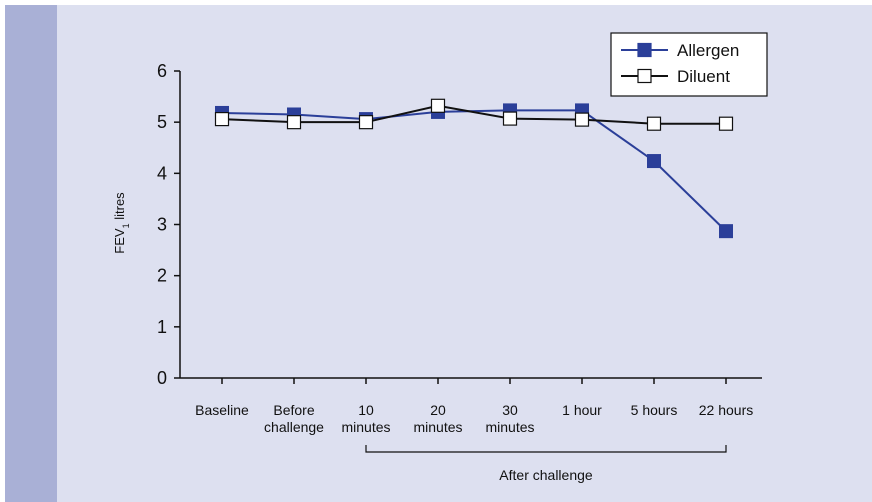  Describe the element at coordinates (438, 410) in the screenshot. I see `x-tick-label-line: 20` at that location.